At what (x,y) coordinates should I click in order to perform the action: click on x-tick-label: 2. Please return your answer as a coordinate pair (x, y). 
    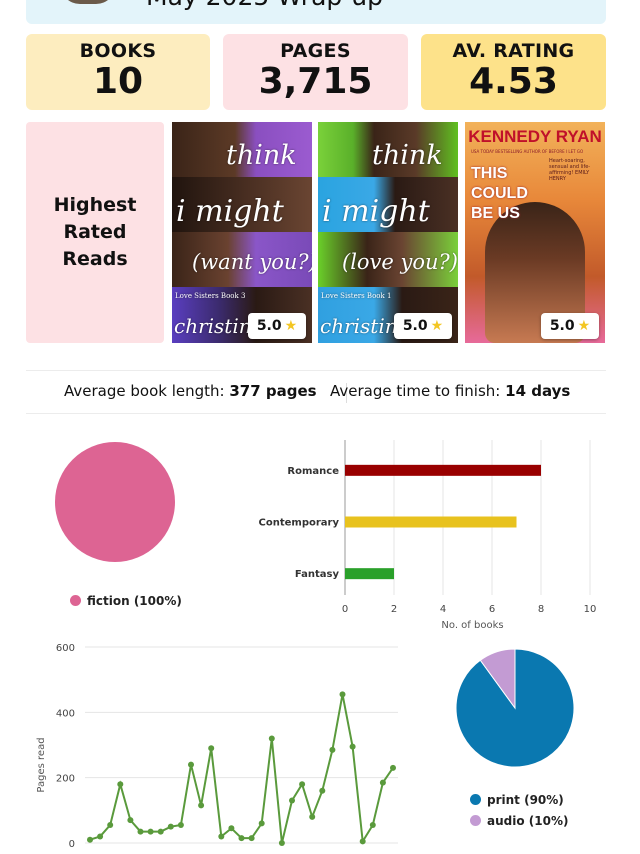
    Looking at the image, I should click on (394, 609).